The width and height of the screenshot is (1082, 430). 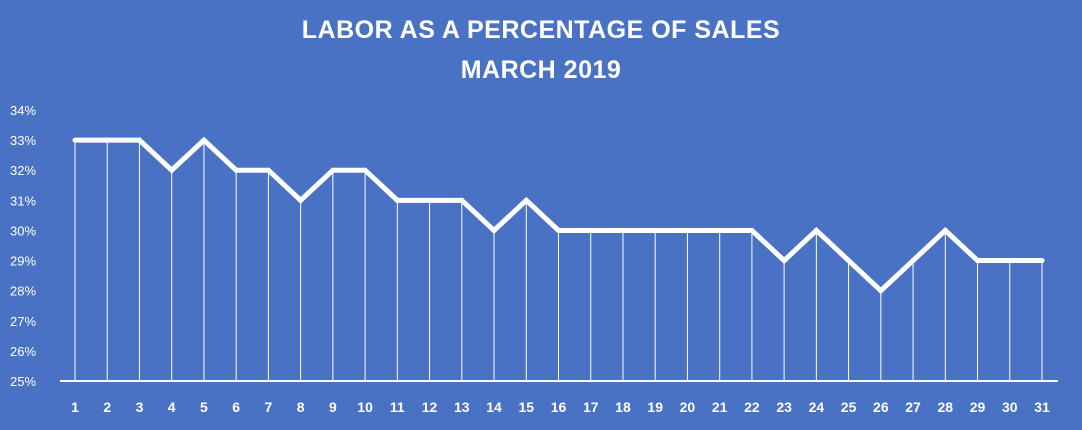 I want to click on chart-subtitle: MARCH 2019, so click(x=541, y=70).